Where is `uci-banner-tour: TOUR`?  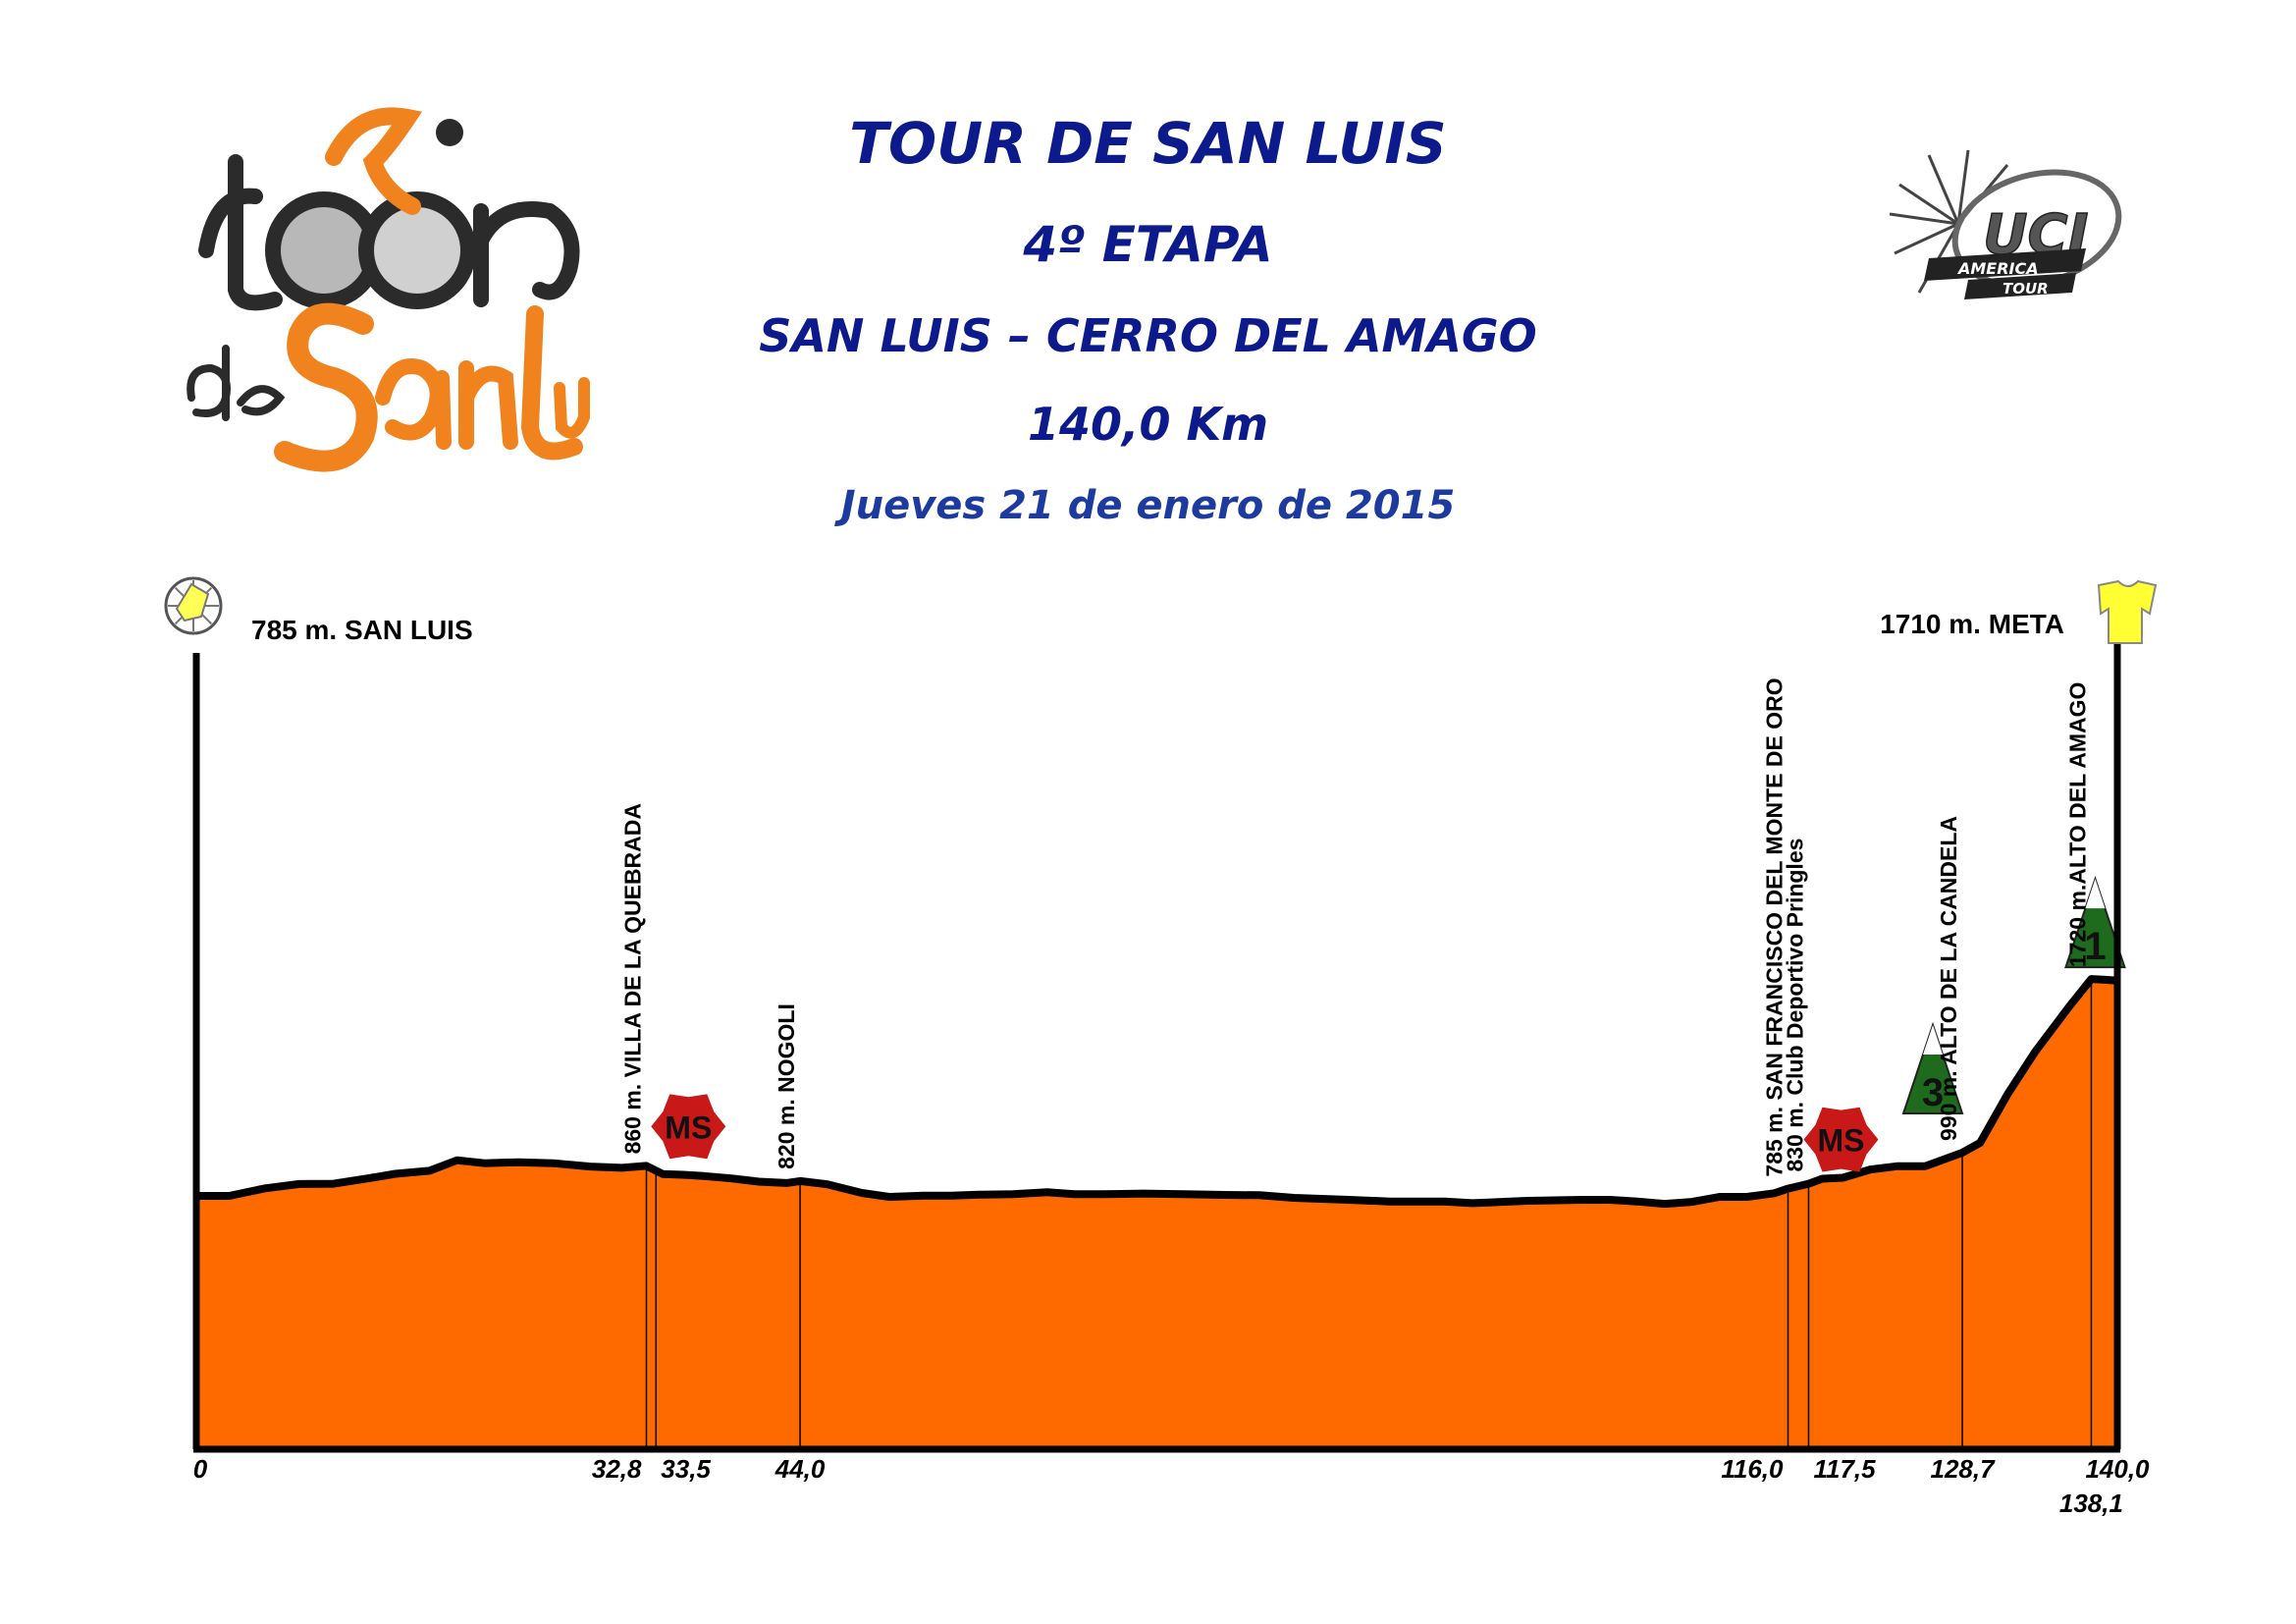 uci-banner-tour: TOUR is located at coordinates (2026, 289).